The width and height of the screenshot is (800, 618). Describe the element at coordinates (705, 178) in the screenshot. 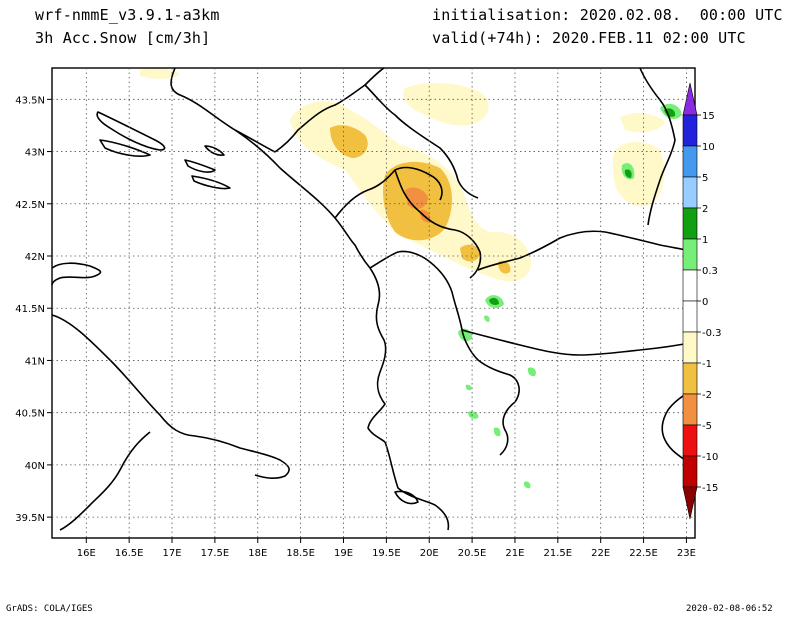

I see `colorbar-label: 5` at that location.